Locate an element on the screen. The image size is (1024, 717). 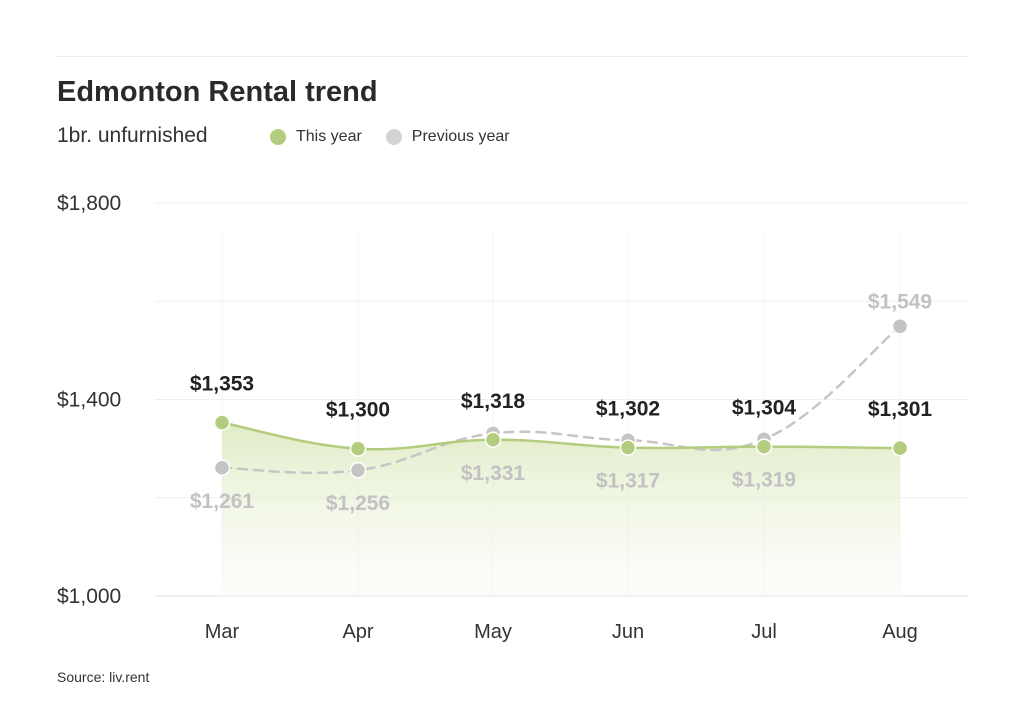
legend-item-this-year: This year is located at coordinates (316, 137).